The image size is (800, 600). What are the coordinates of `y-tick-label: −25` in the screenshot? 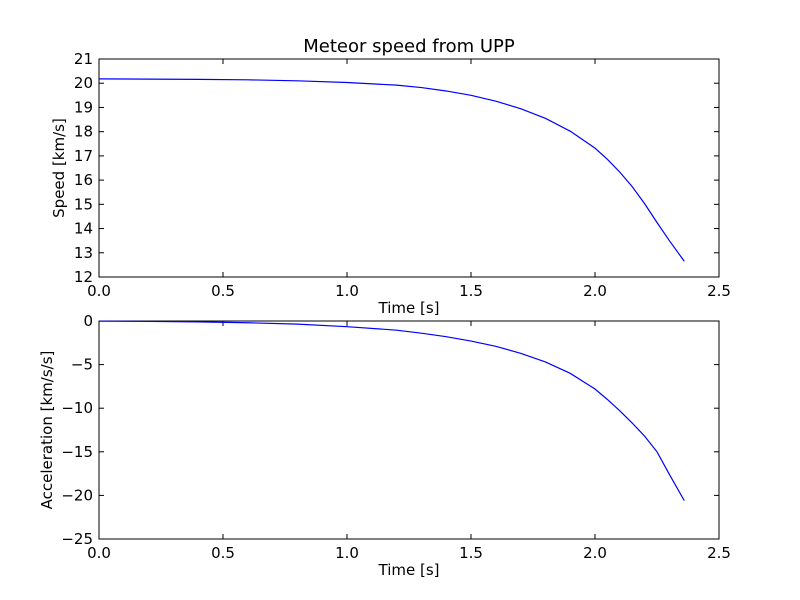 It's located at (77, 539).